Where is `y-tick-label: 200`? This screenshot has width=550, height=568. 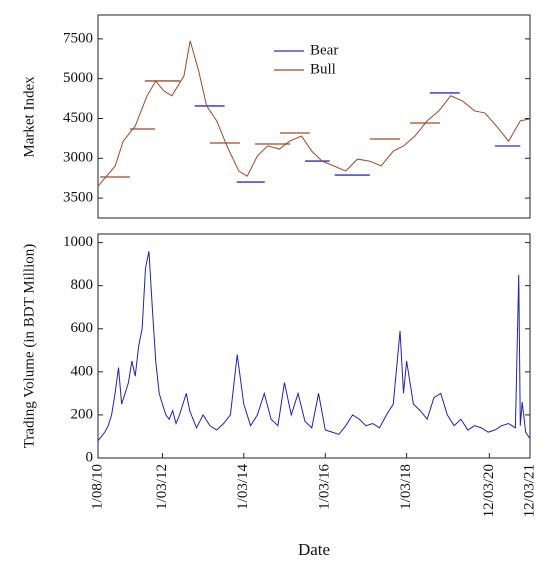 y-tick-label: 200 is located at coordinates (82, 414).